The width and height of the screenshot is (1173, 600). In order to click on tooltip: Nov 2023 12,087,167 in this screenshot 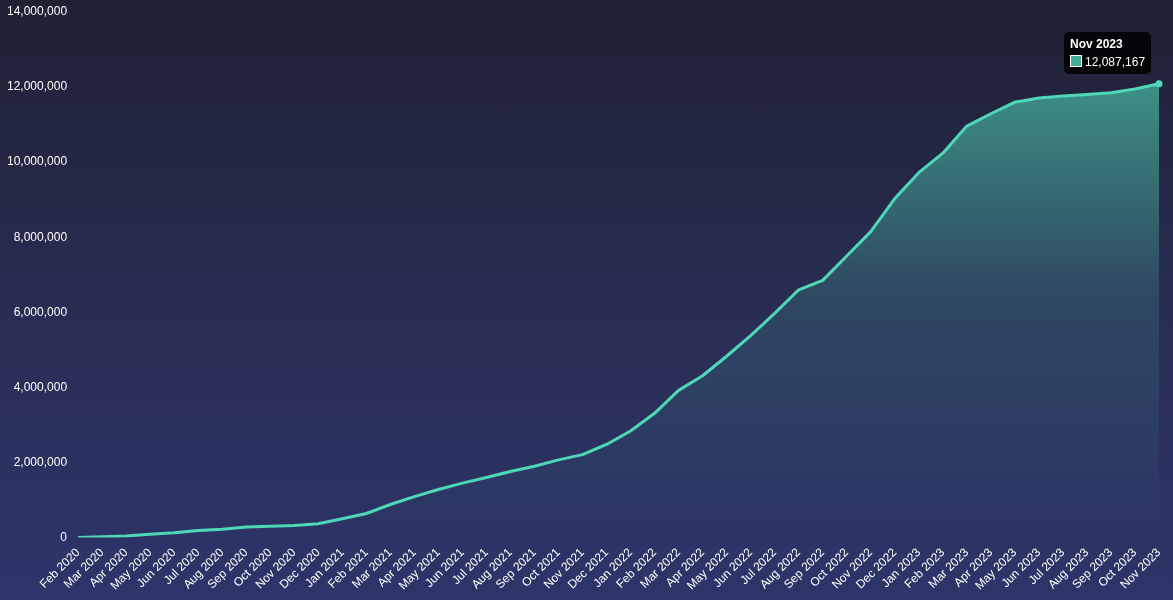, I will do `click(1108, 52)`.